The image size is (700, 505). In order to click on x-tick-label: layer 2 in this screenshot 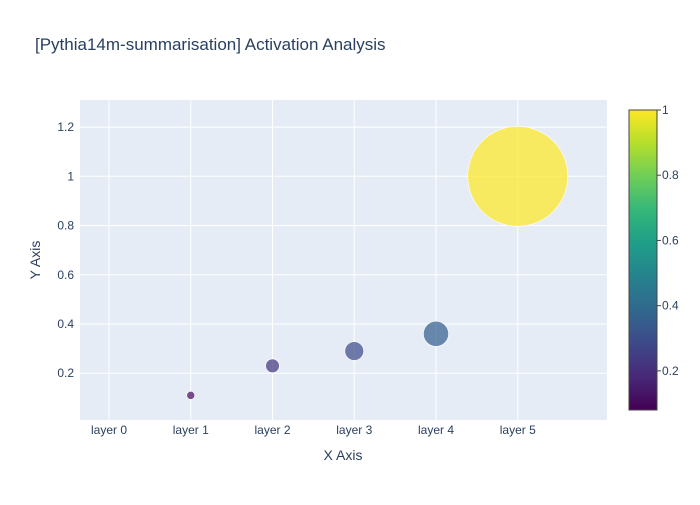, I will do `click(272, 430)`.